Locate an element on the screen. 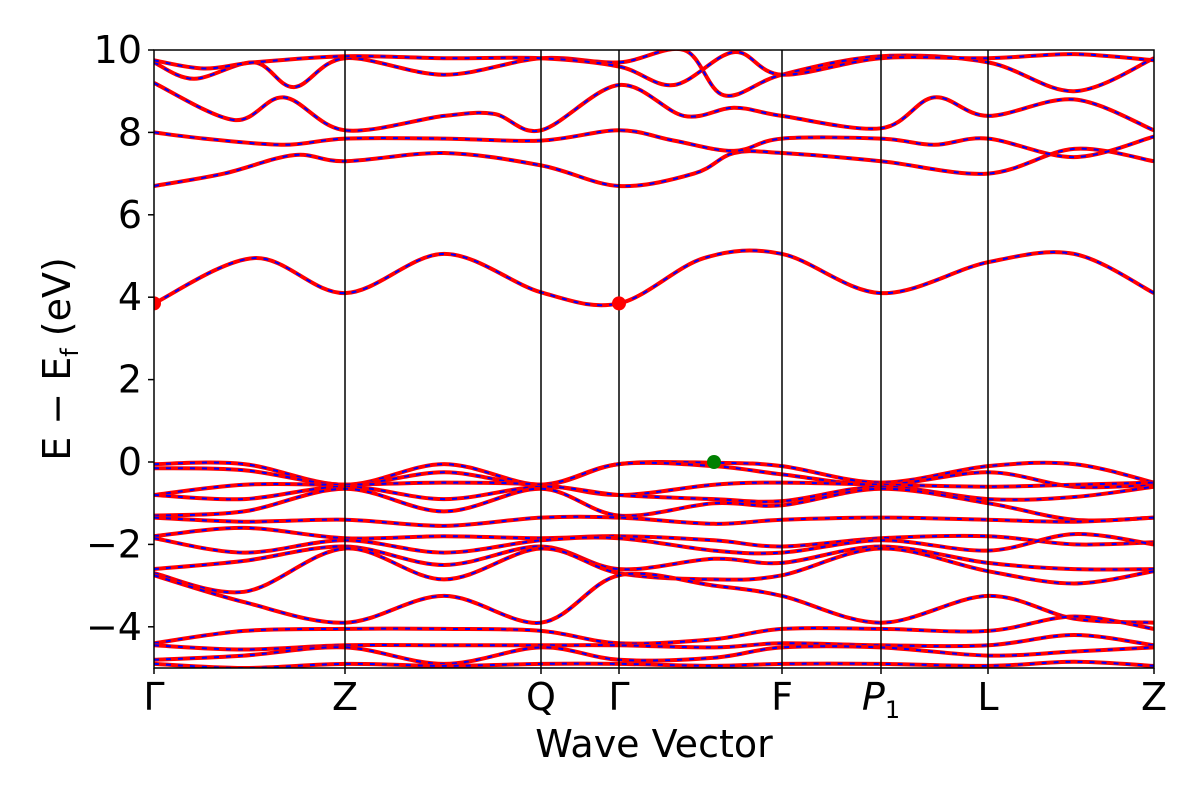 This screenshot has height=800, width=1200. x-tick-label: P1 is located at coordinates (881, 699).